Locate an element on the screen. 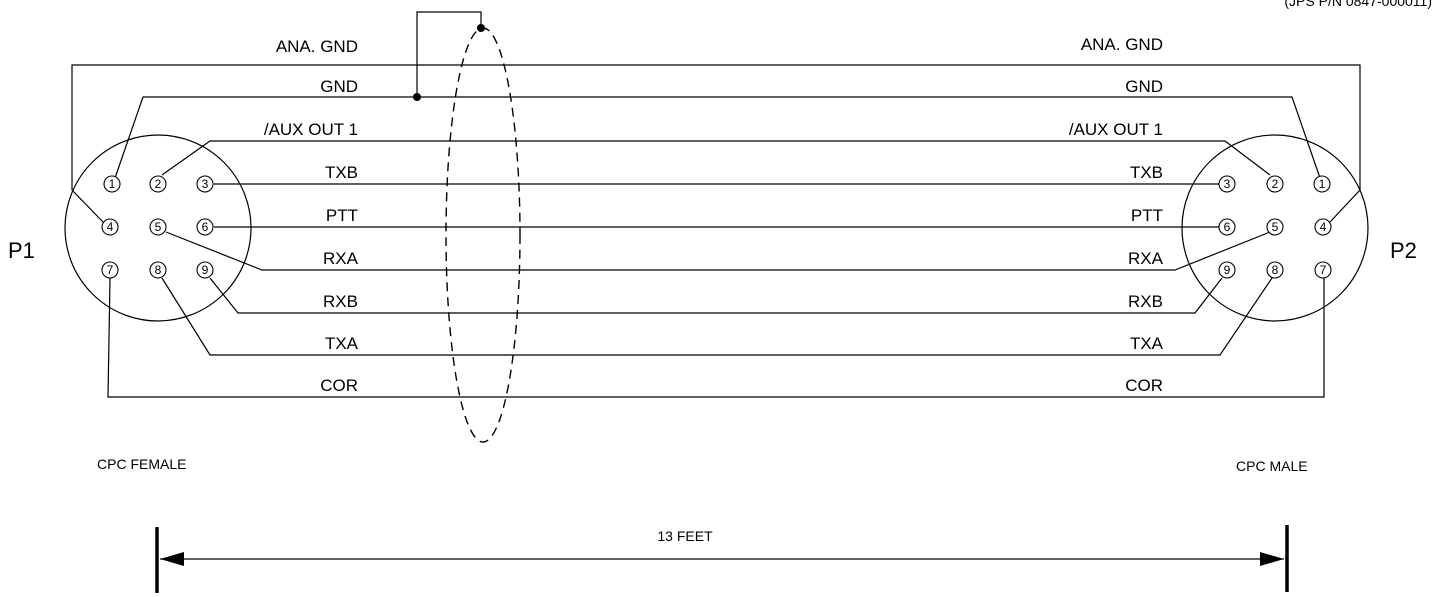 The width and height of the screenshot is (1437, 597). wire-label-rxb-right: RXB is located at coordinates (1145, 301).